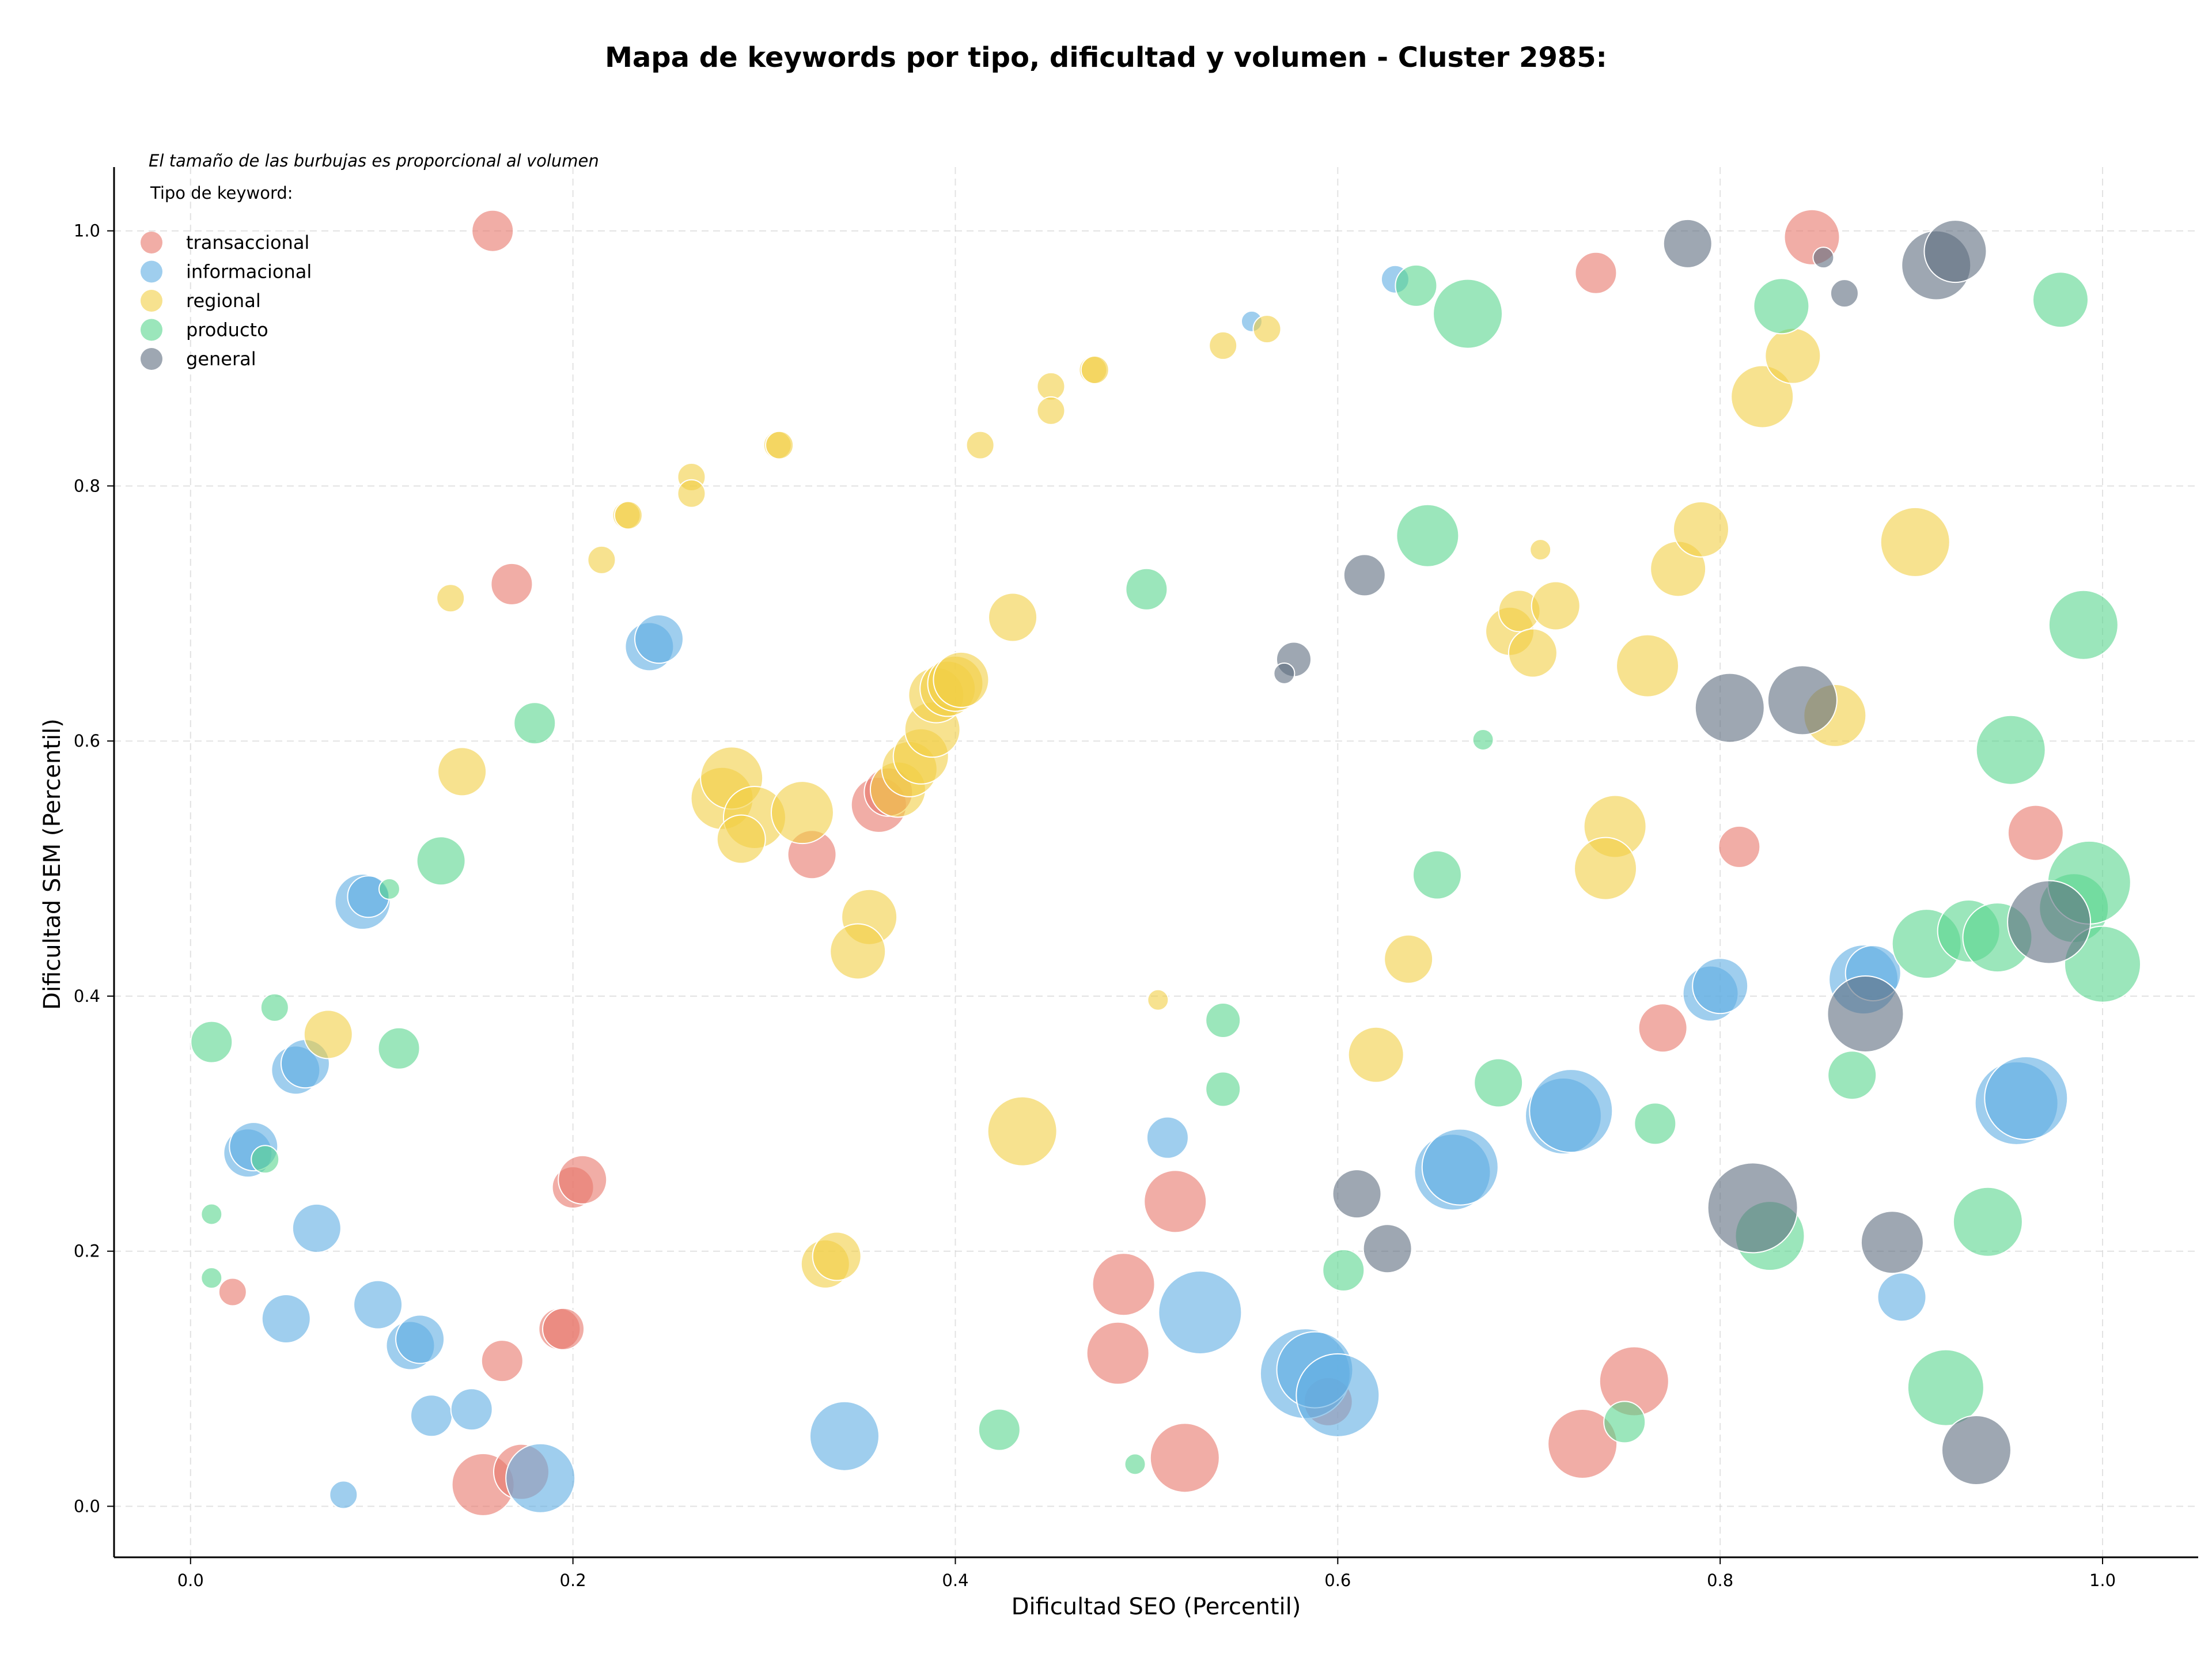 The image size is (2212, 1661). What do you see at coordinates (573, 1580) in the screenshot?
I see `x-tick-label: 0.2` at bounding box center [573, 1580].